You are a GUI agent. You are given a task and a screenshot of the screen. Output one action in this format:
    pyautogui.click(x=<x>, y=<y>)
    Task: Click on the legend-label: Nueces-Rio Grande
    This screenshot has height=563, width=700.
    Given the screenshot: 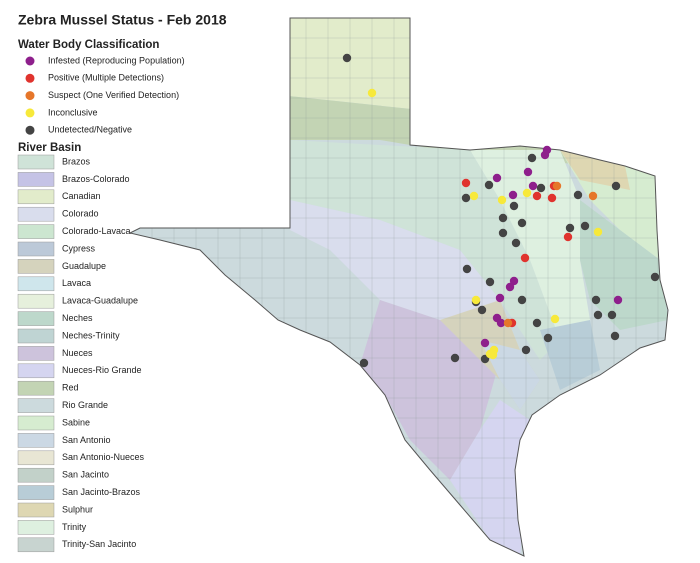 What is the action you would take?
    pyautogui.click(x=102, y=370)
    